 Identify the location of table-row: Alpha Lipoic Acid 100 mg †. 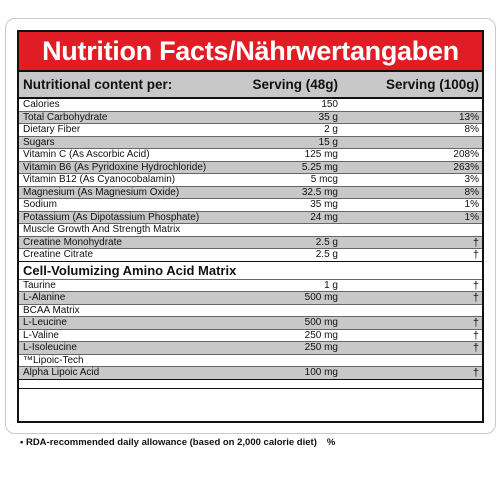
(250, 373).